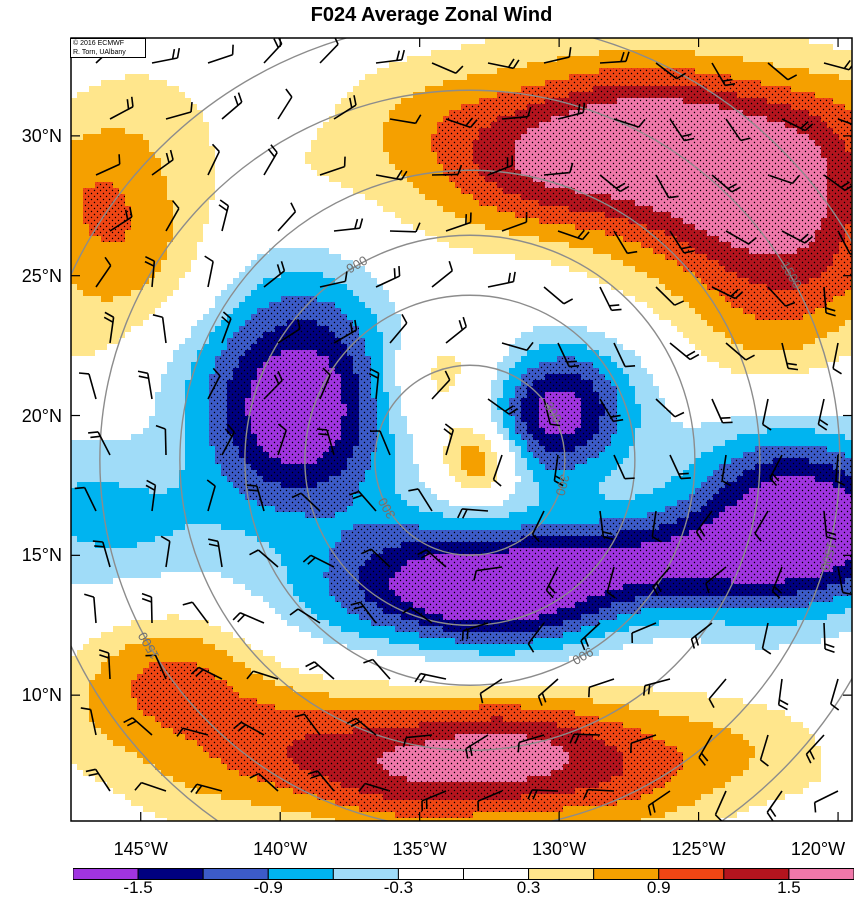  Describe the element at coordinates (141, 849) in the screenshot. I see `longitude-label: 145°W` at that location.